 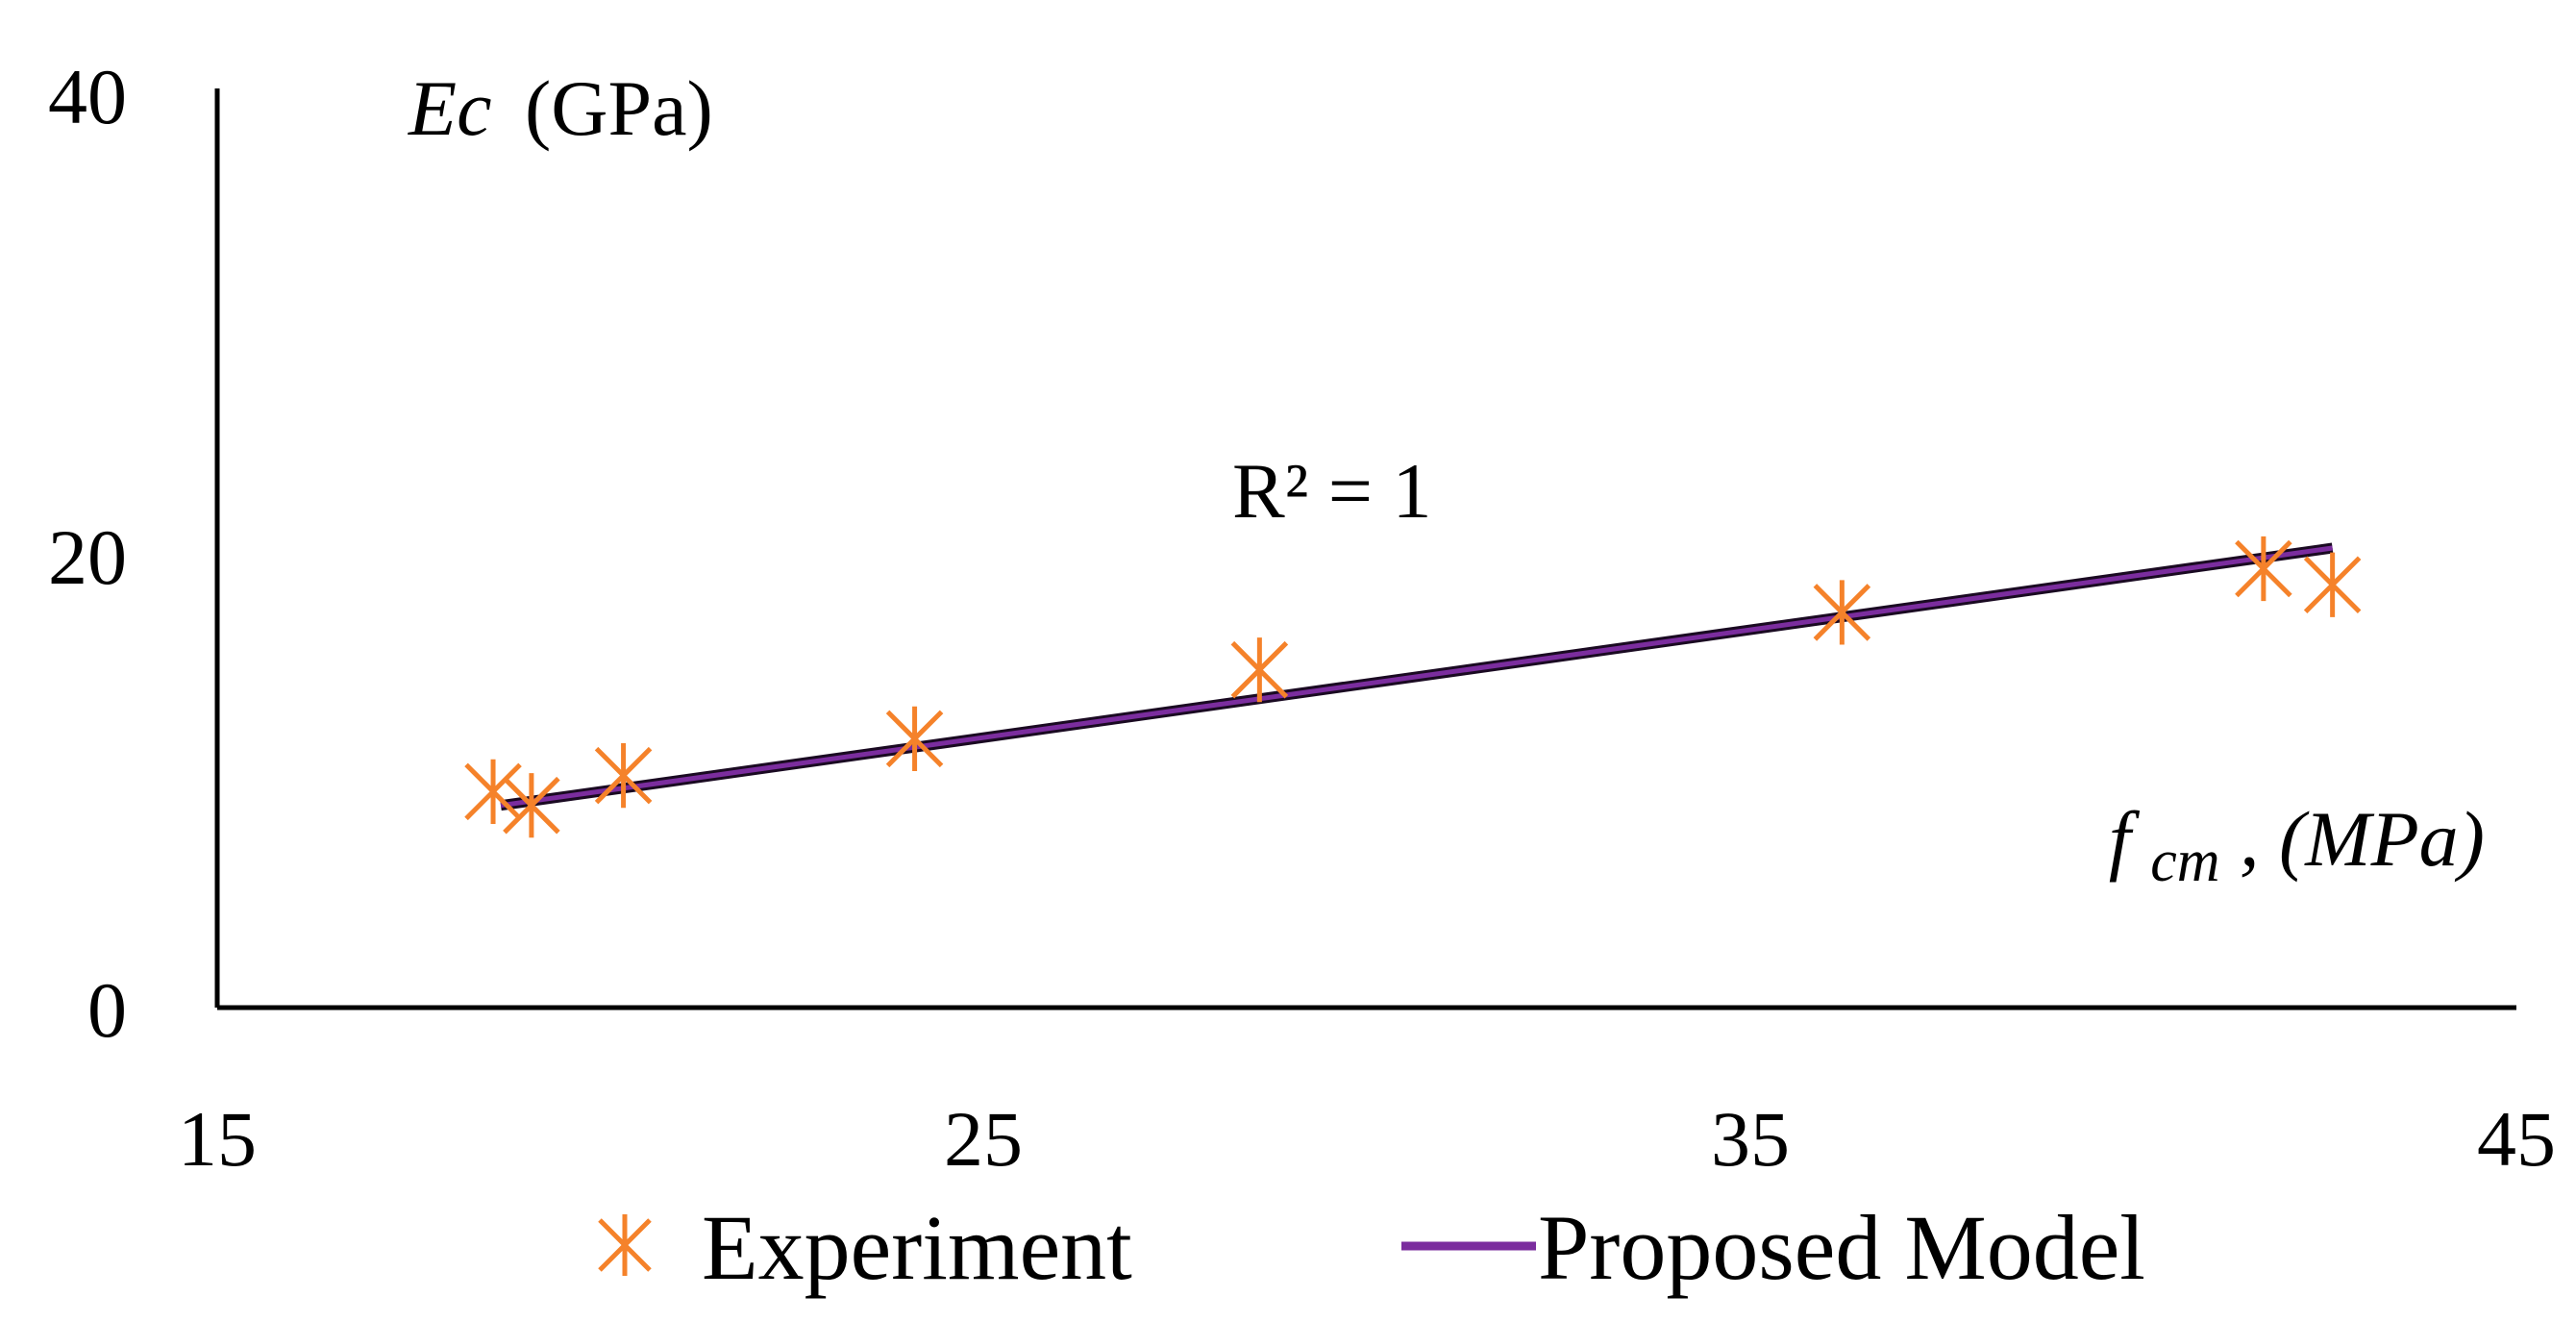 What do you see at coordinates (625, 1245) in the screenshot?
I see `legend-marker-experiment` at bounding box center [625, 1245].